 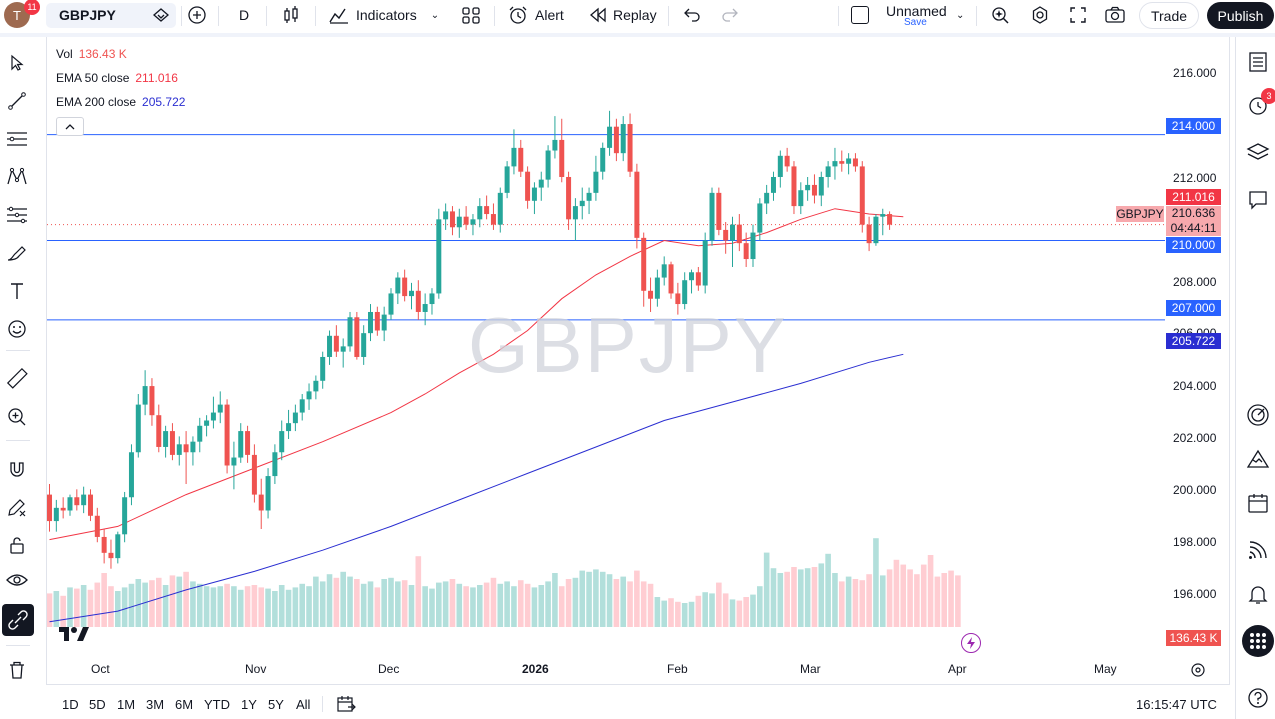 What do you see at coordinates (1193, 308) in the screenshot?
I see `hline-price-label: 207.000` at bounding box center [1193, 308].